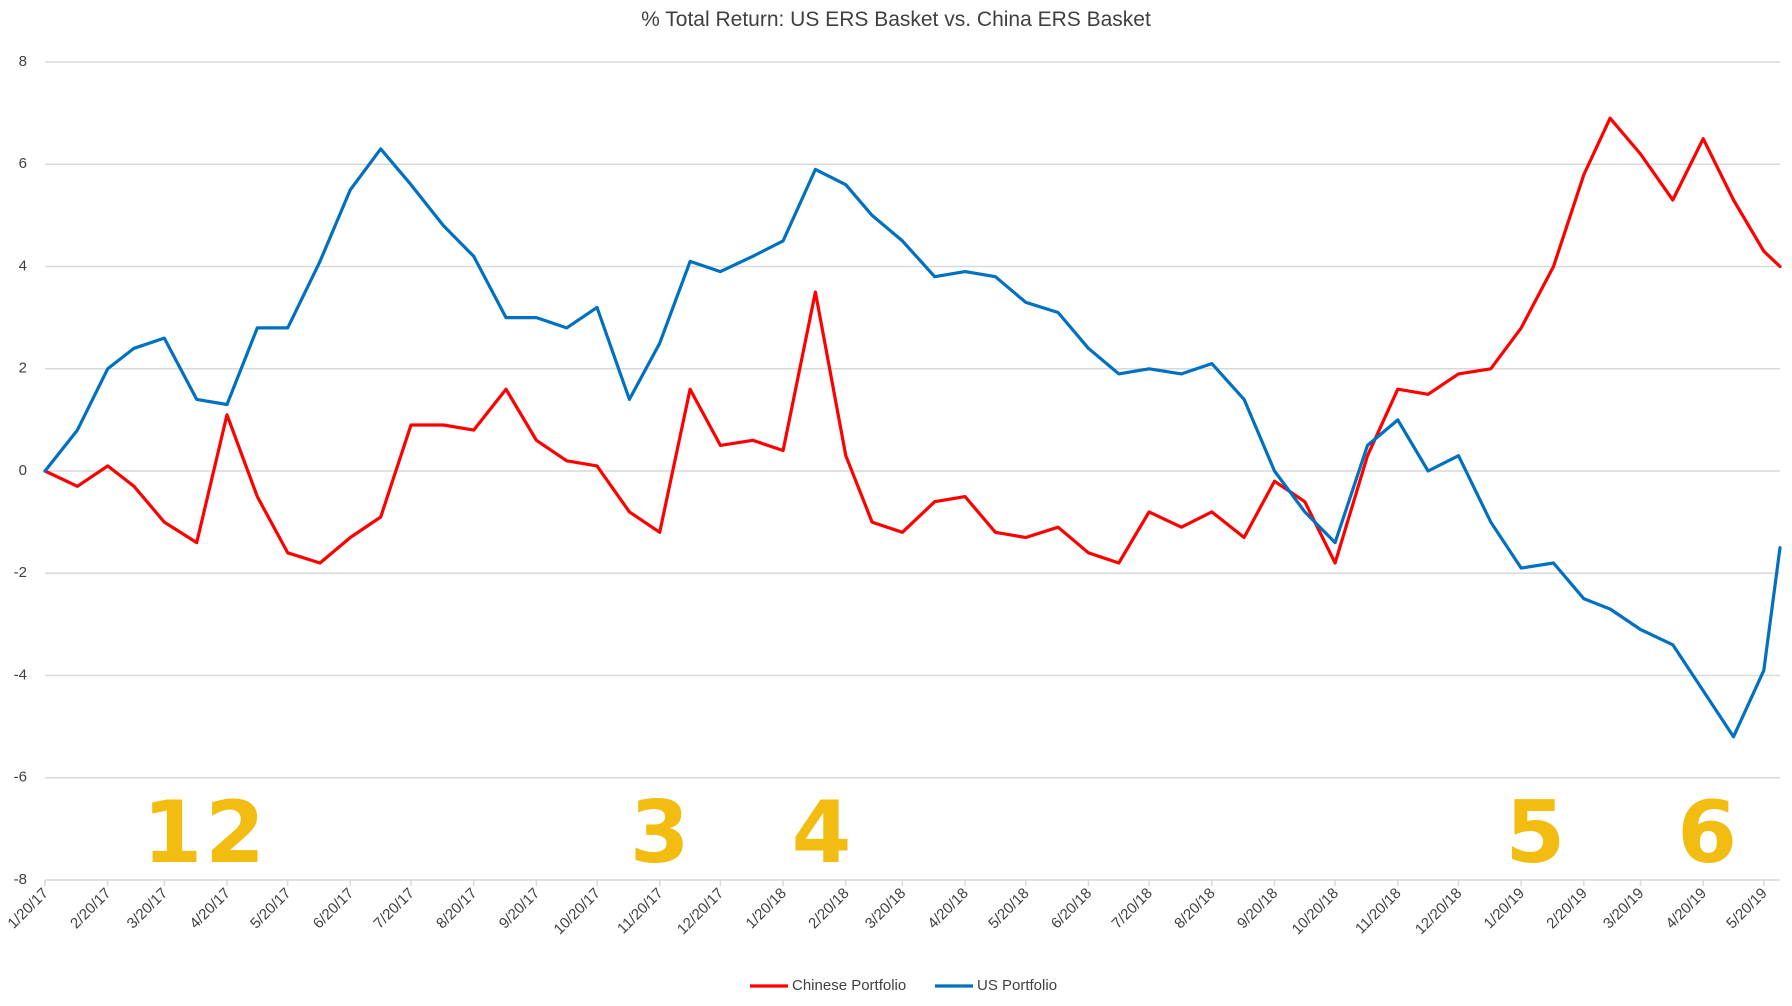 This screenshot has width=1792, height=1006. I want to click on x-tick-label: 1/20/18, so click(766, 908).